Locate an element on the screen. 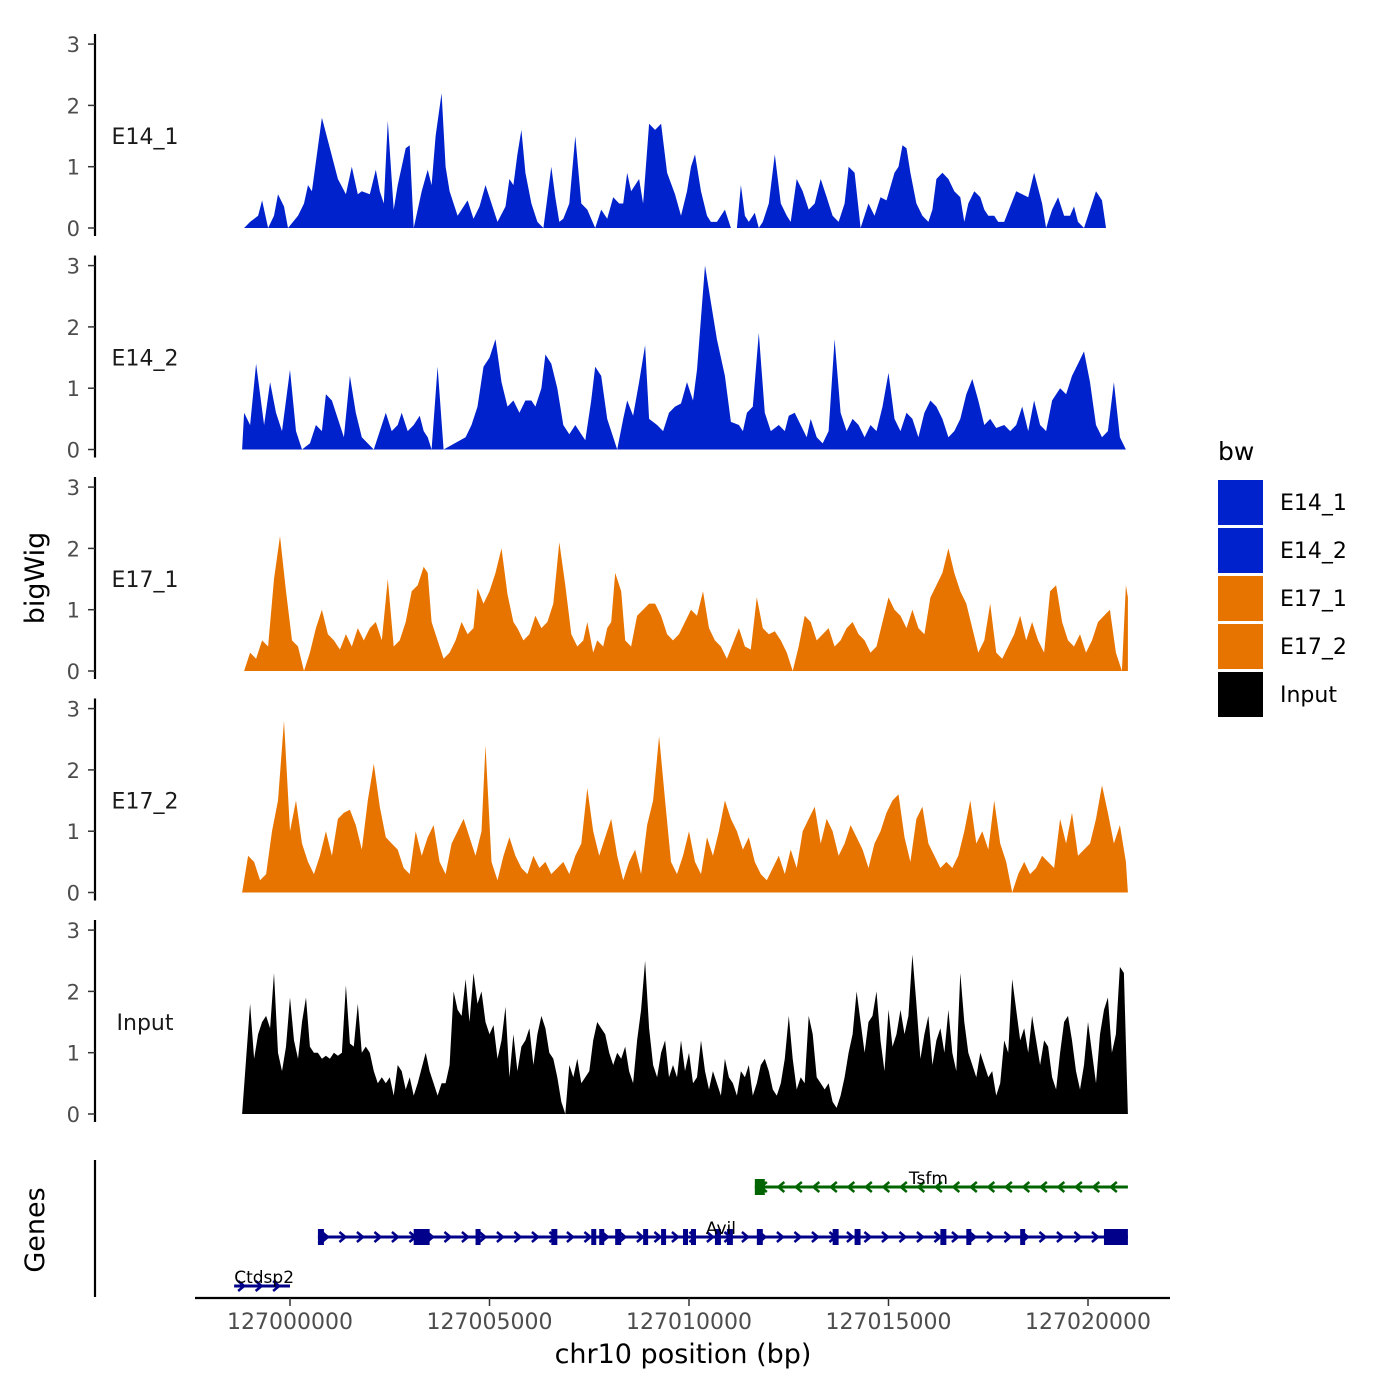  track-label: E17_2 is located at coordinates (145, 802).